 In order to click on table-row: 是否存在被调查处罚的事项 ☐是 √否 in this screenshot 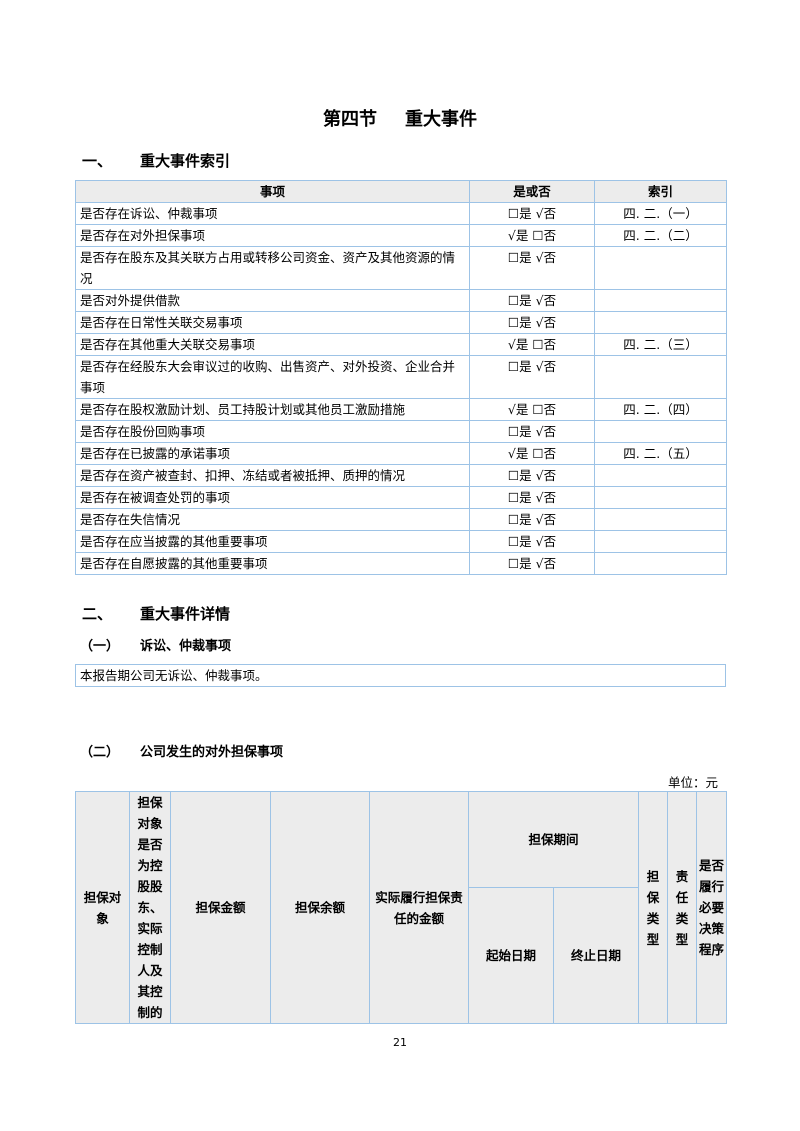, I will do `click(401, 497)`.